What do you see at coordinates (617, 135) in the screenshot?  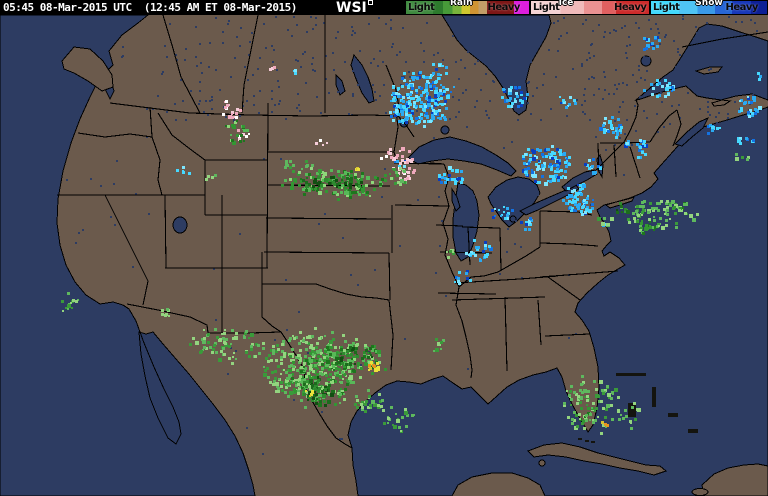 I see `st-lawrence-river` at bounding box center [617, 135].